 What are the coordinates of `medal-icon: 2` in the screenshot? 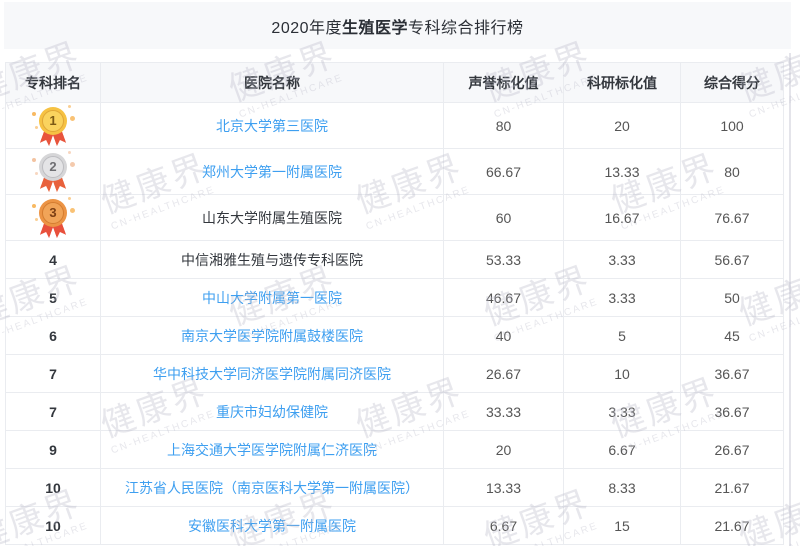 It's located at (53, 171).